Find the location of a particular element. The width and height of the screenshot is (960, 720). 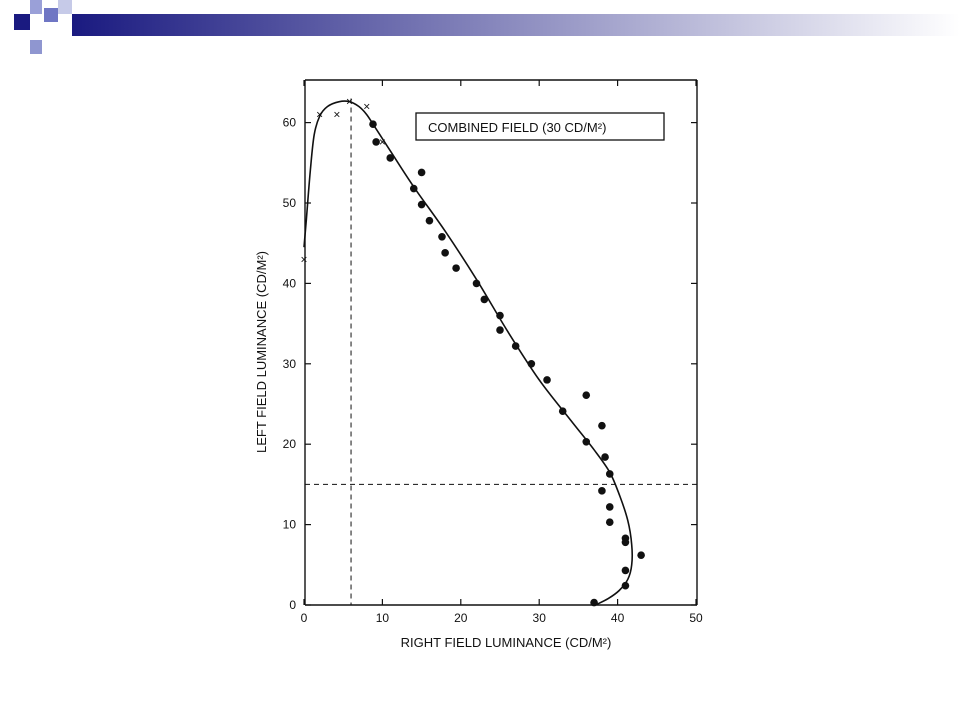

chart-legend: COMBINED FIELD (30 CD/M²) is located at coordinates (540, 126).